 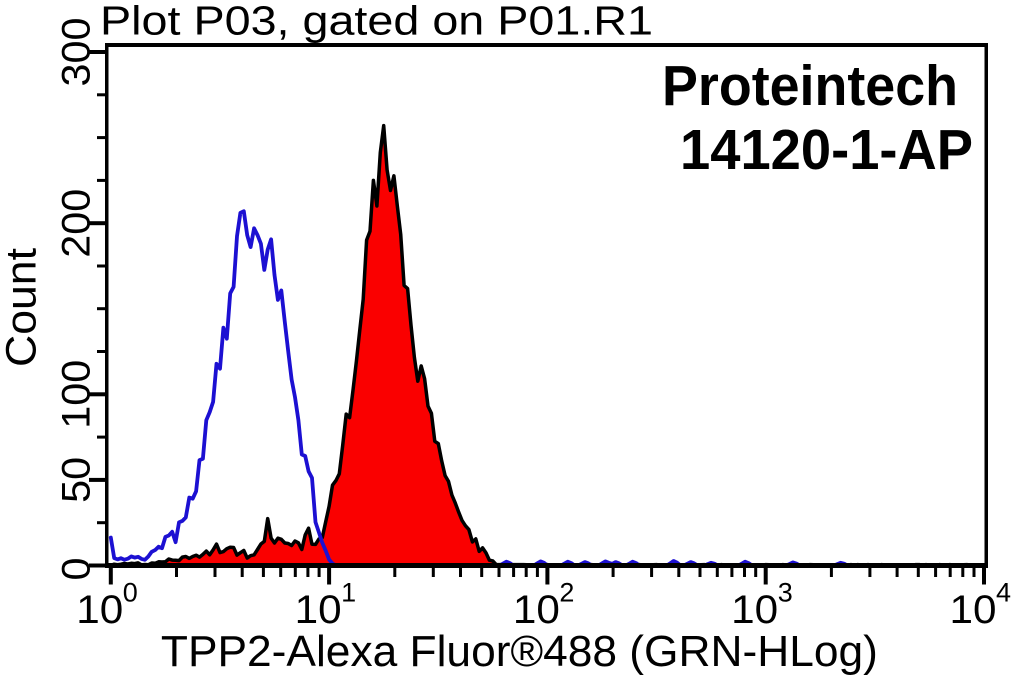 What do you see at coordinates (348, 593) in the screenshot?
I see `svg-text: 1` at bounding box center [348, 593].